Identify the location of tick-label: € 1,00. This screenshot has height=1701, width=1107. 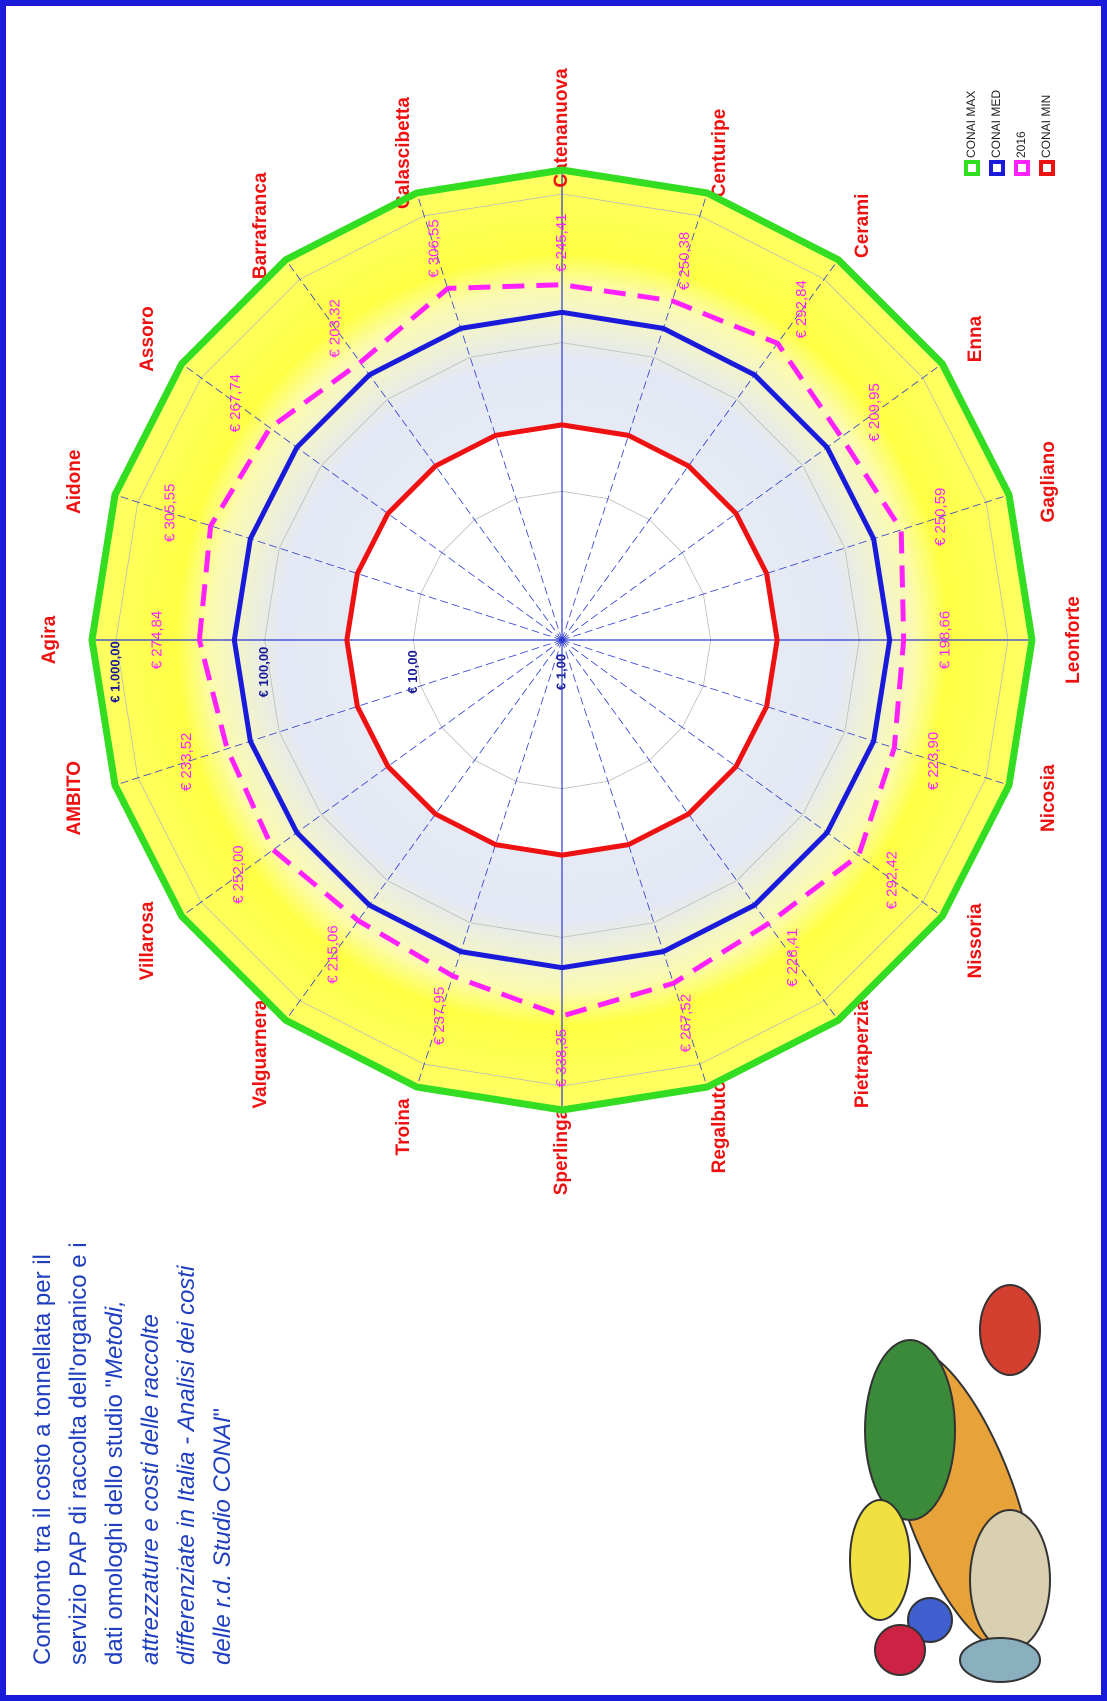
(560, 672).